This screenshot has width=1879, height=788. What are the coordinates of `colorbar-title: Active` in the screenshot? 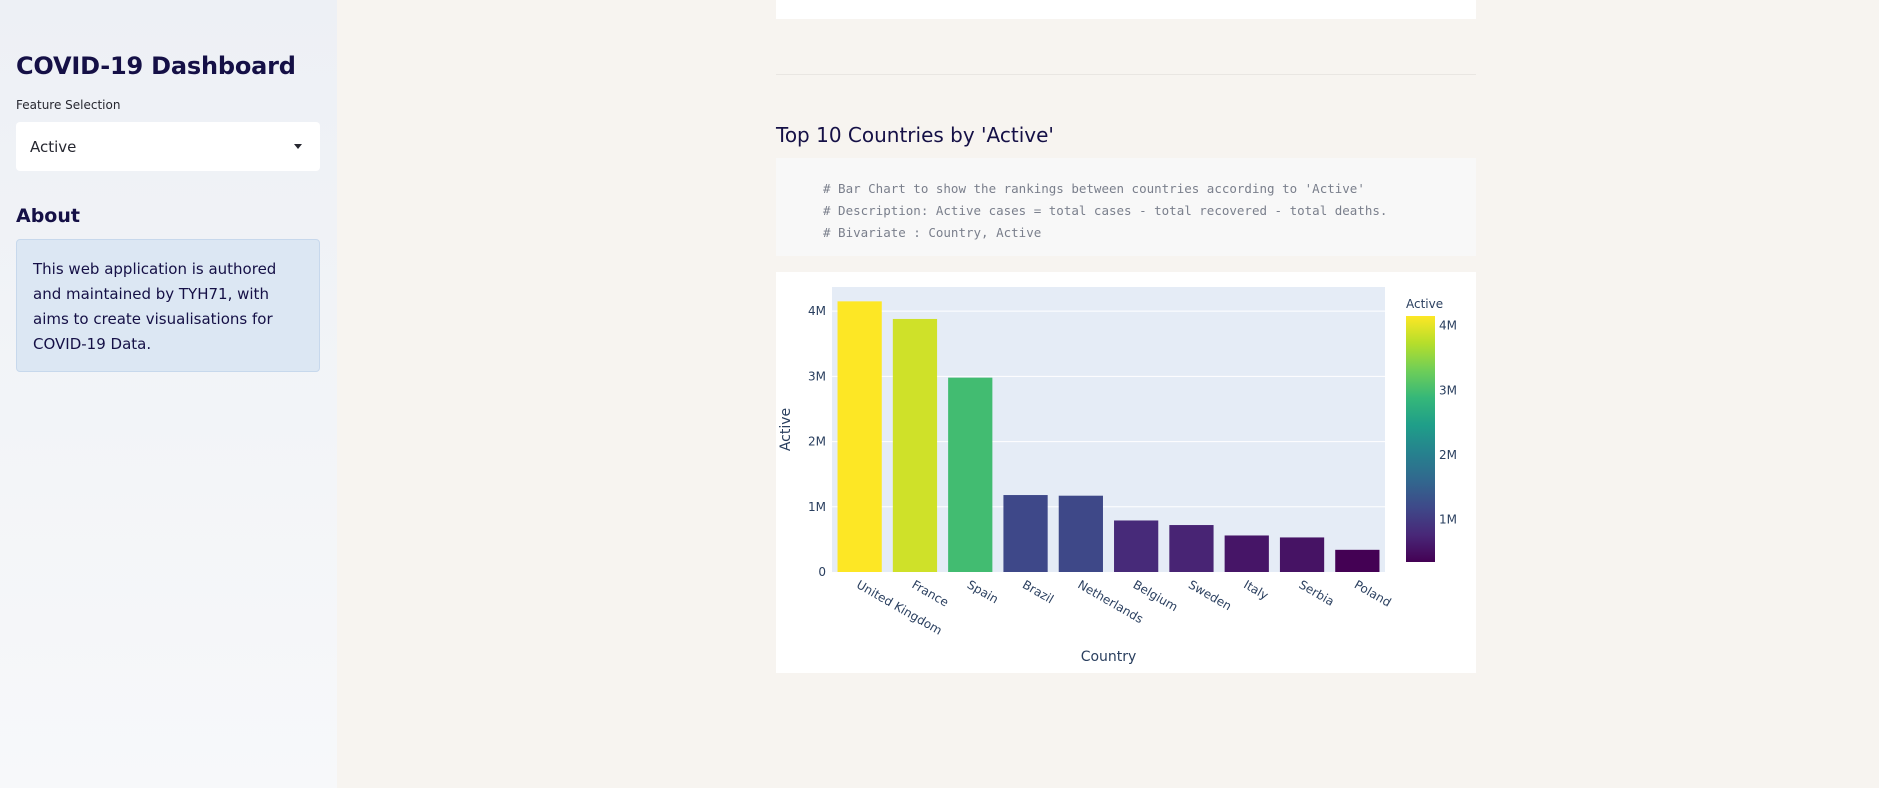 It's located at (1424, 304).